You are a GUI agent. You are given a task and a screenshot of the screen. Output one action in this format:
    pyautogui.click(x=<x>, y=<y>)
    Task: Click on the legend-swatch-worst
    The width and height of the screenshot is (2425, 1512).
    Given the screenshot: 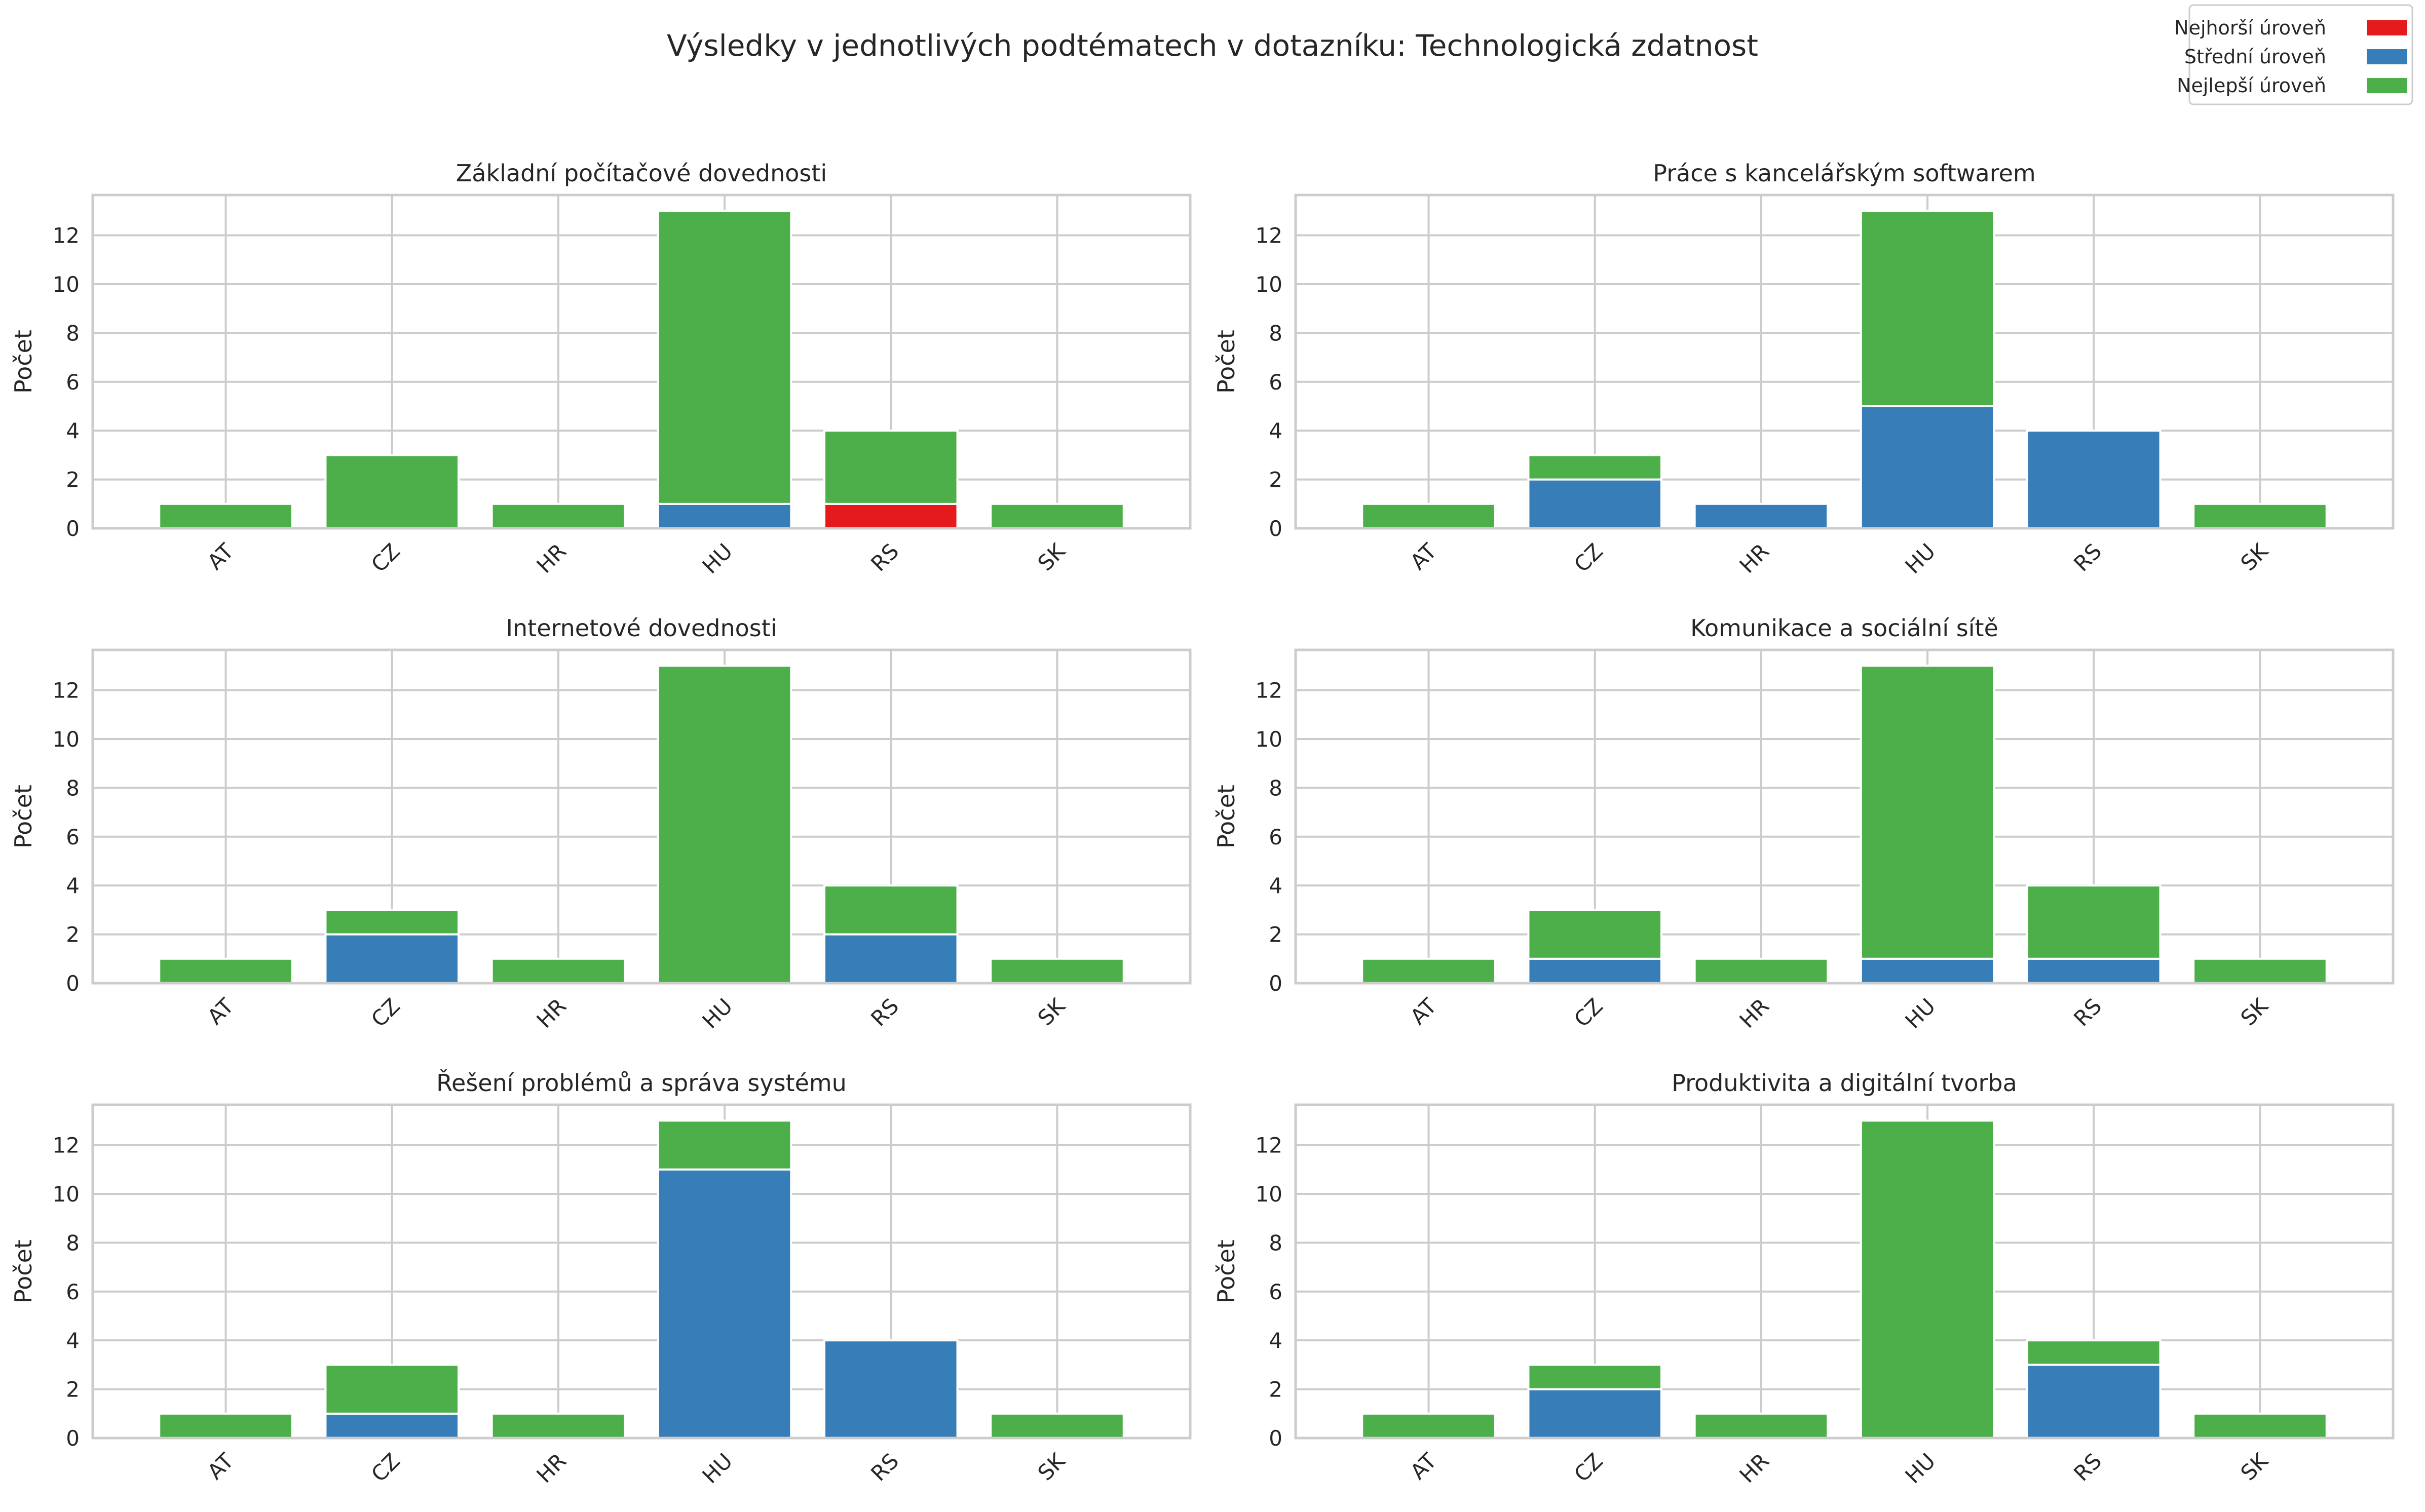 What is the action you would take?
    pyautogui.click(x=2387, y=27)
    